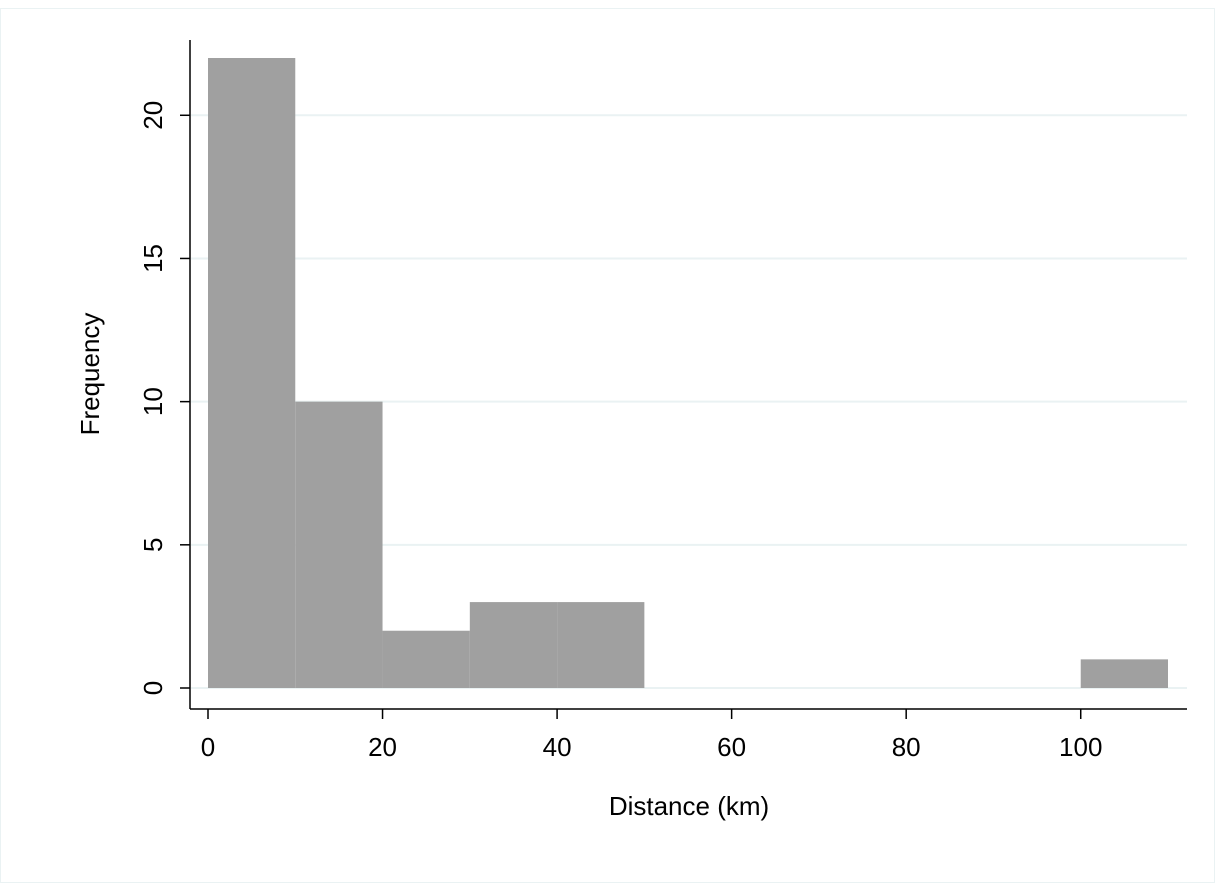 This screenshot has height=888, width=1215. I want to click on y-axis-label: Frequency, so click(90, 374).